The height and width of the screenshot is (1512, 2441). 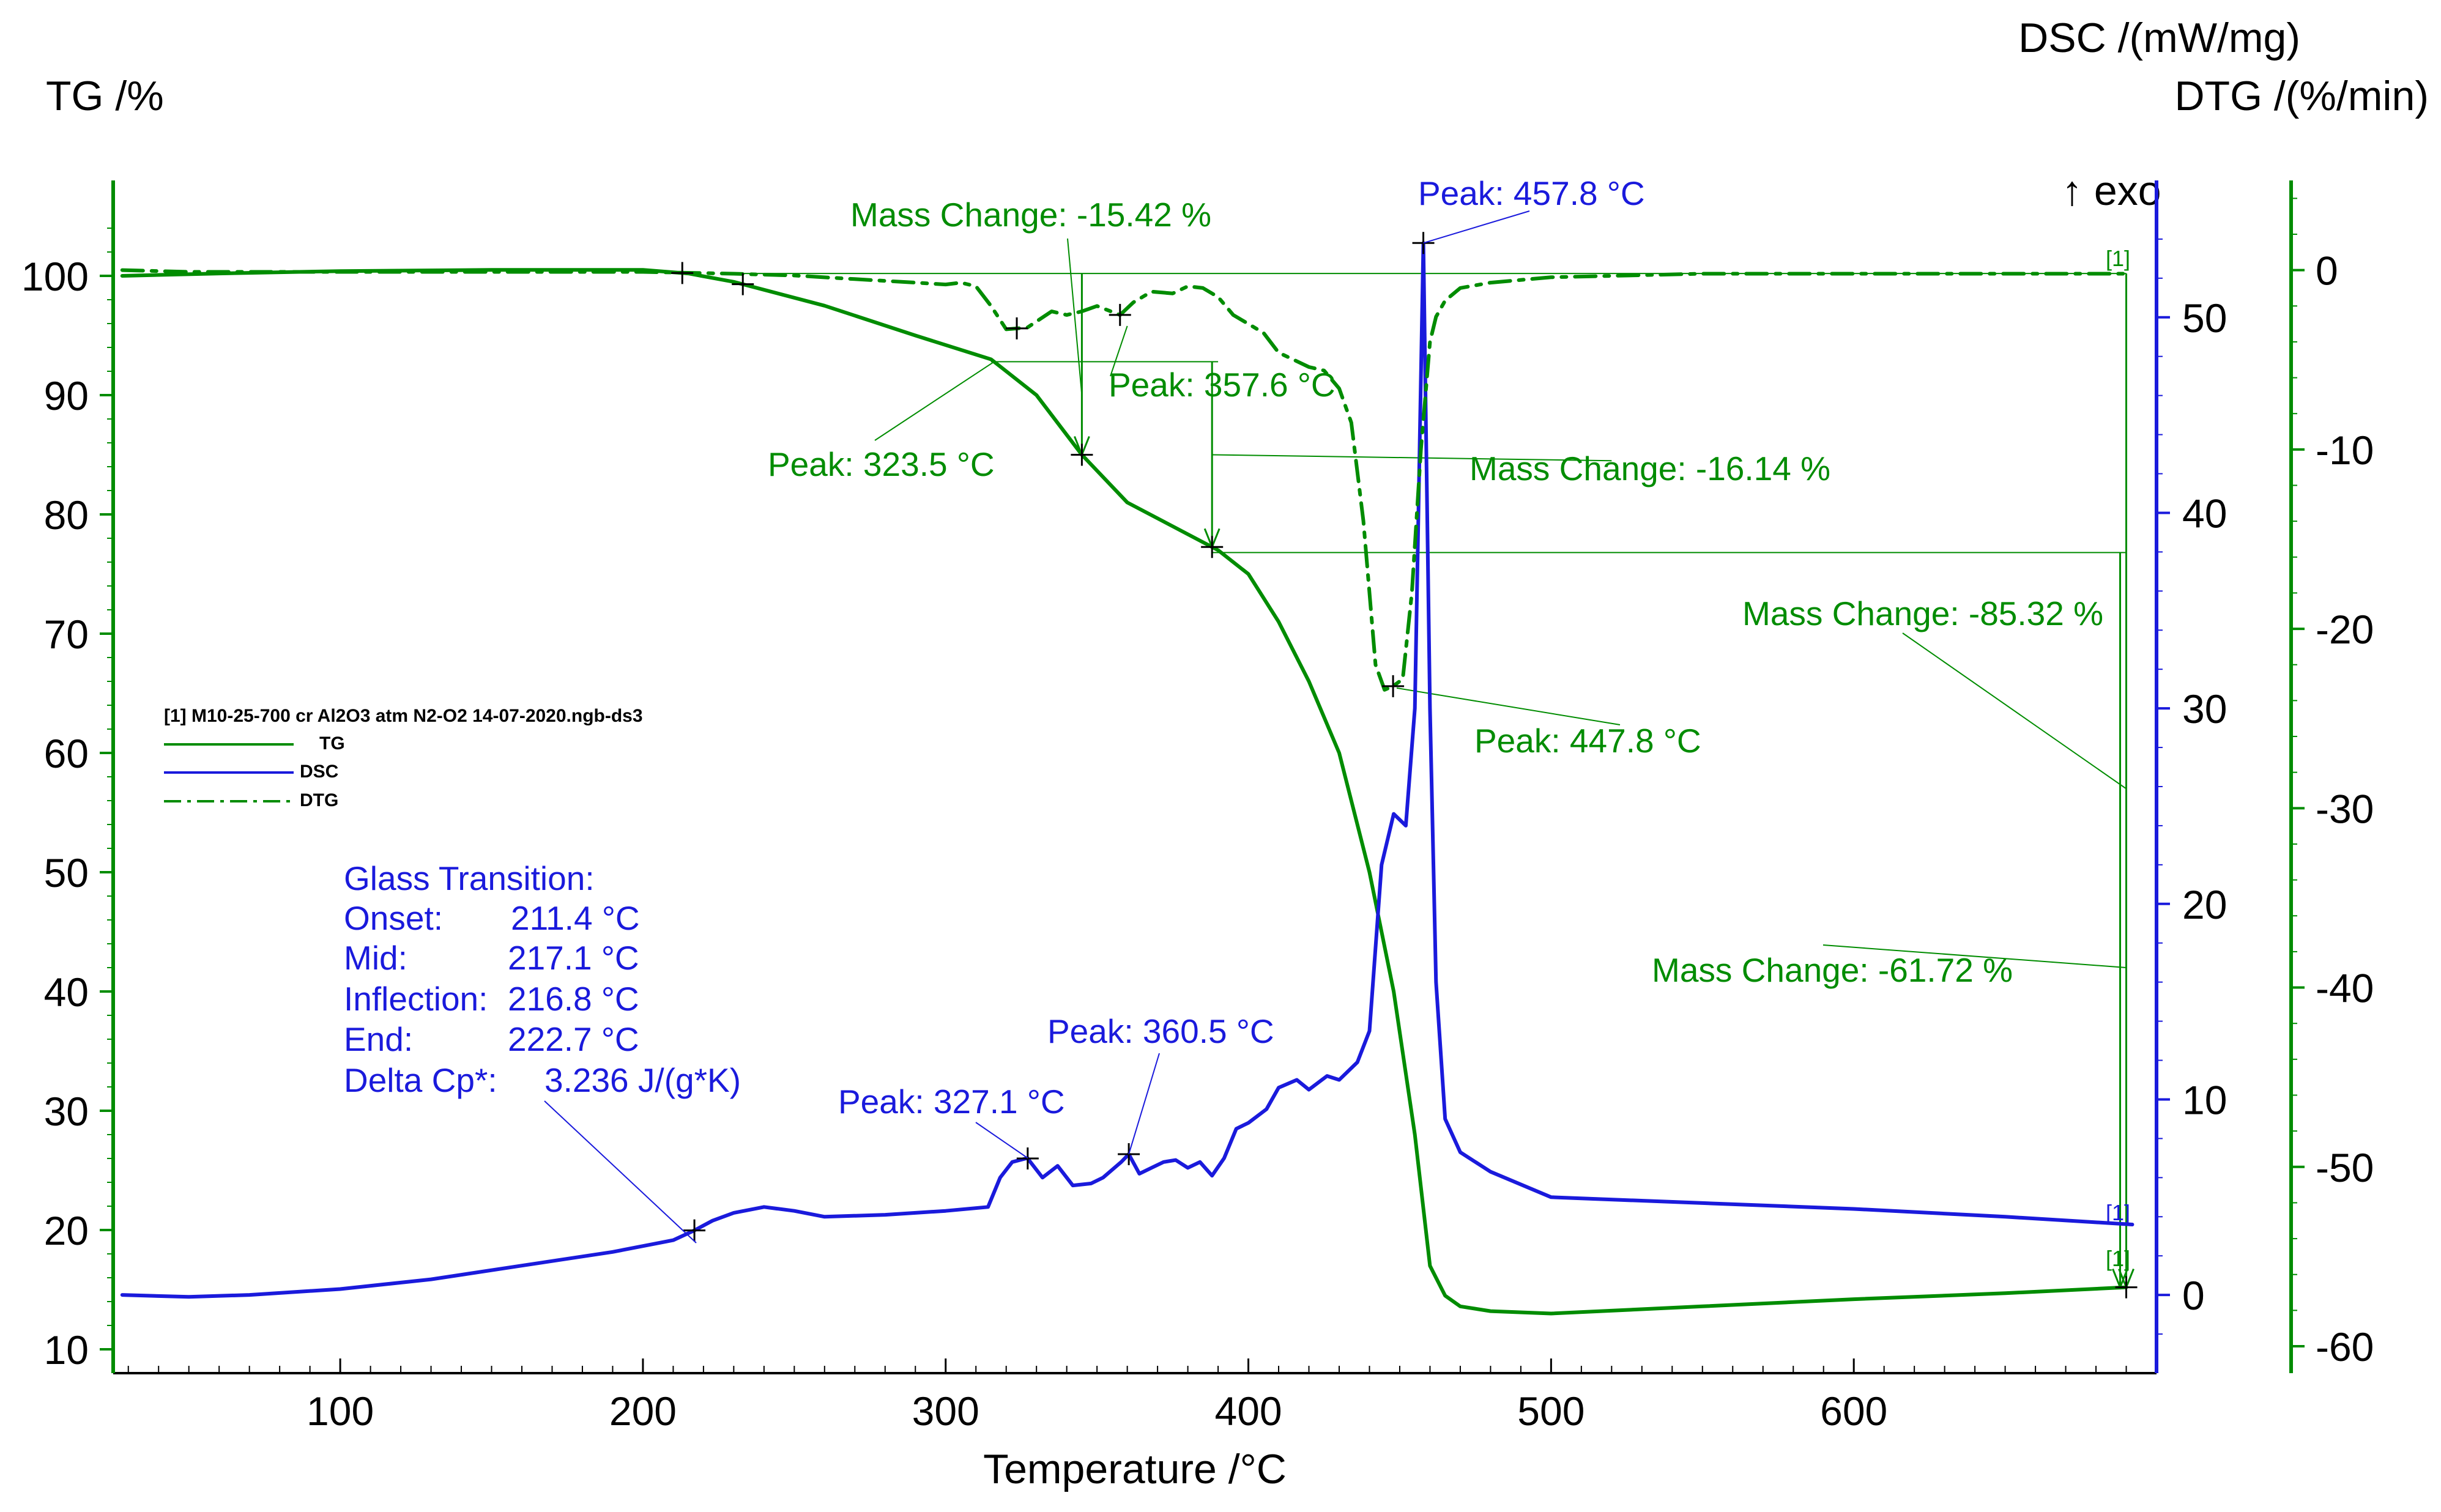 What do you see at coordinates (694, 1230) in the screenshot?
I see `glass-transition-marker` at bounding box center [694, 1230].